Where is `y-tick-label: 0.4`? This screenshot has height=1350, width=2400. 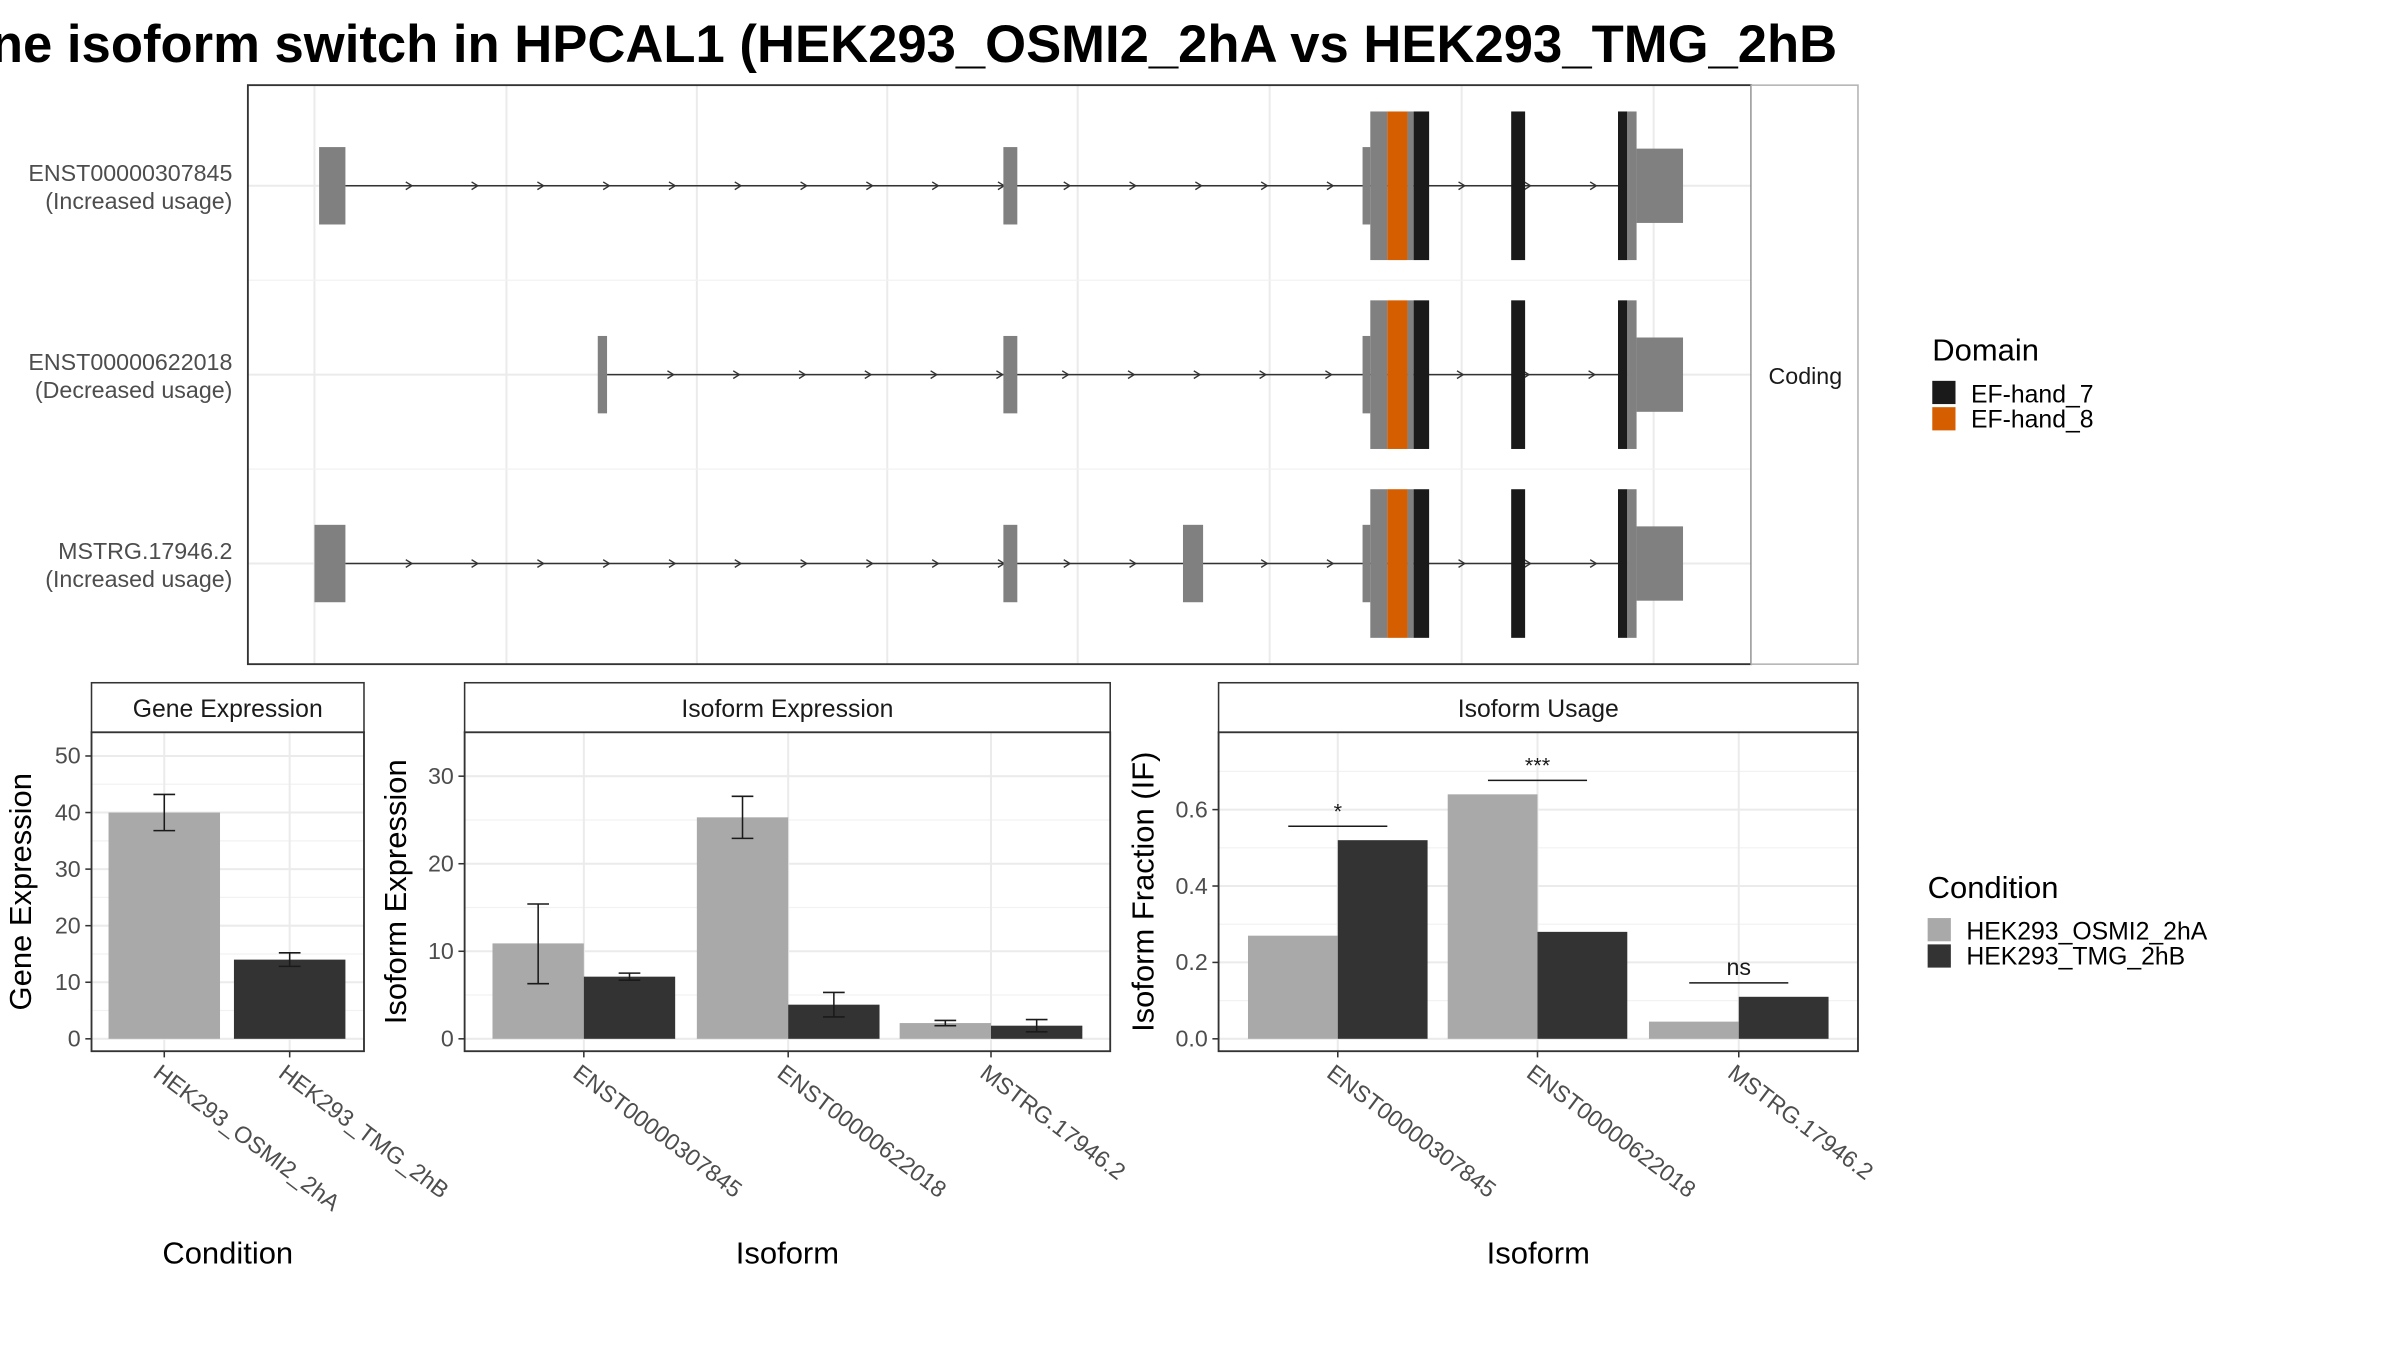
y-tick-label: 0.4 is located at coordinates (1191, 886).